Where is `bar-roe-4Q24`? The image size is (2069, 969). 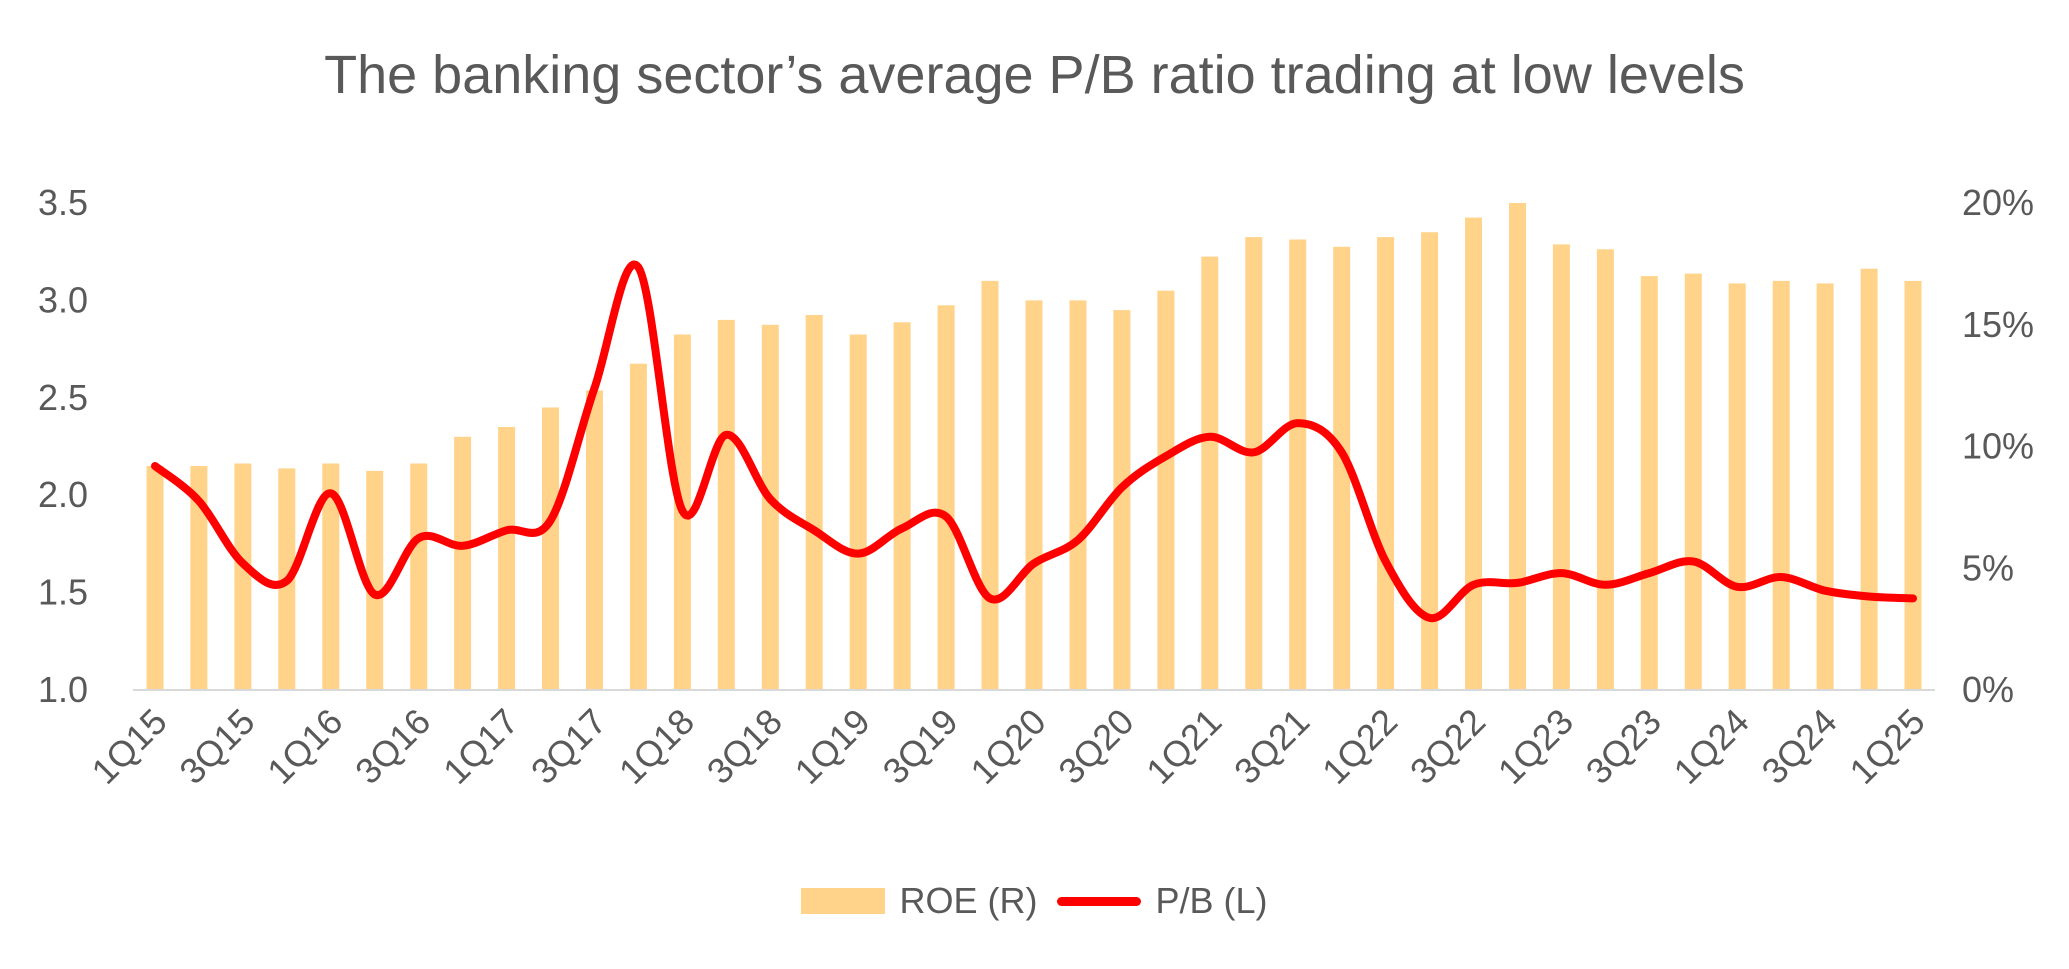 bar-roe-4Q24 is located at coordinates (1869, 479).